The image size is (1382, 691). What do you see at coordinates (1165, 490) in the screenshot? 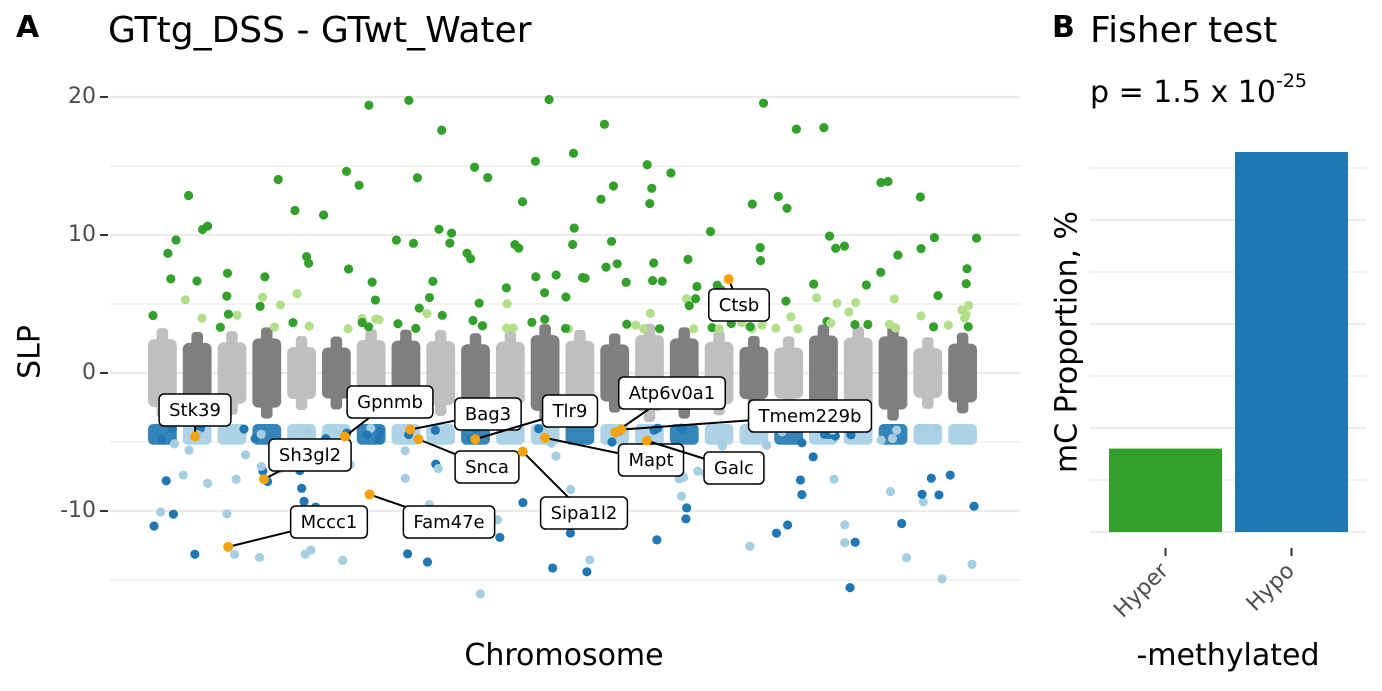
I see `bar-hyper` at bounding box center [1165, 490].